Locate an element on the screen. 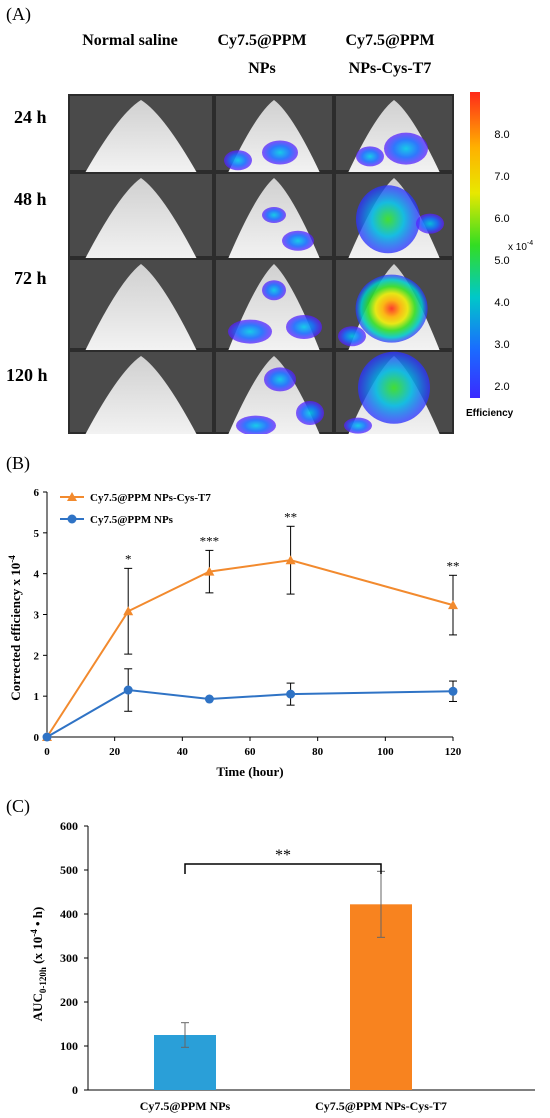  row-label-24h: 24 h is located at coordinates (30, 117).